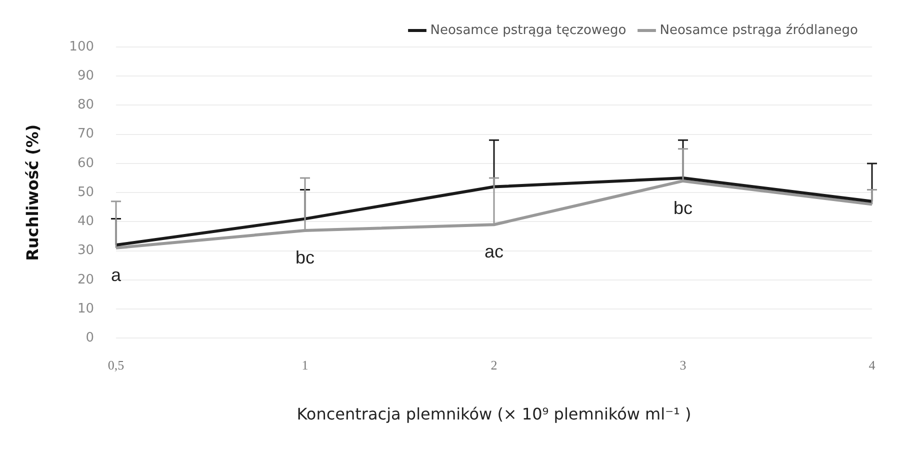 The height and width of the screenshot is (459, 912). What do you see at coordinates (683, 364) in the screenshot?
I see `x-tick-label: 3` at bounding box center [683, 364].